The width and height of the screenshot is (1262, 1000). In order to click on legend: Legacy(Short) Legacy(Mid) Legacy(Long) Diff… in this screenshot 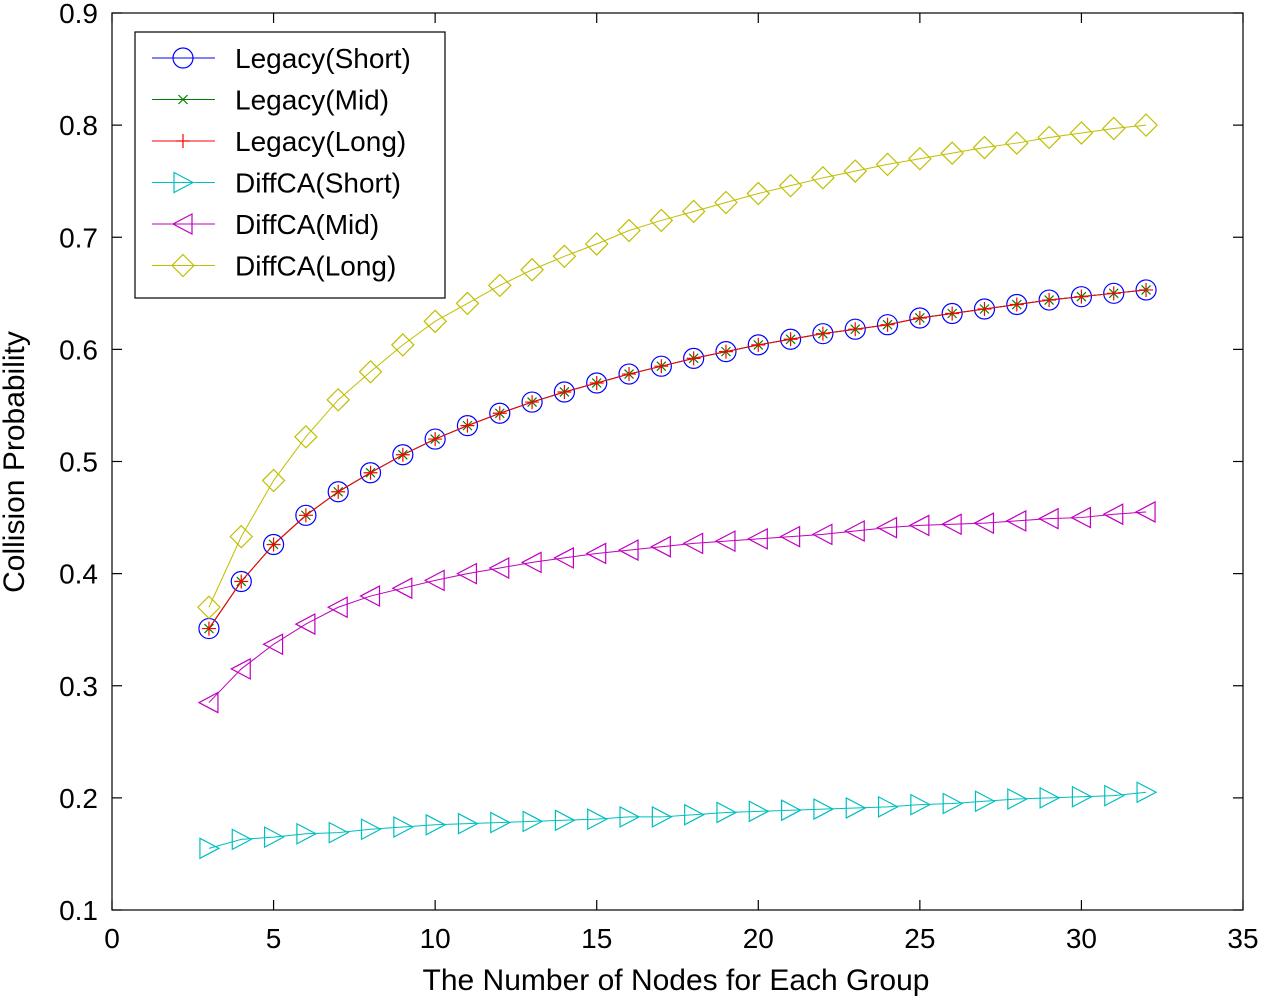, I will do `click(290, 165)`.